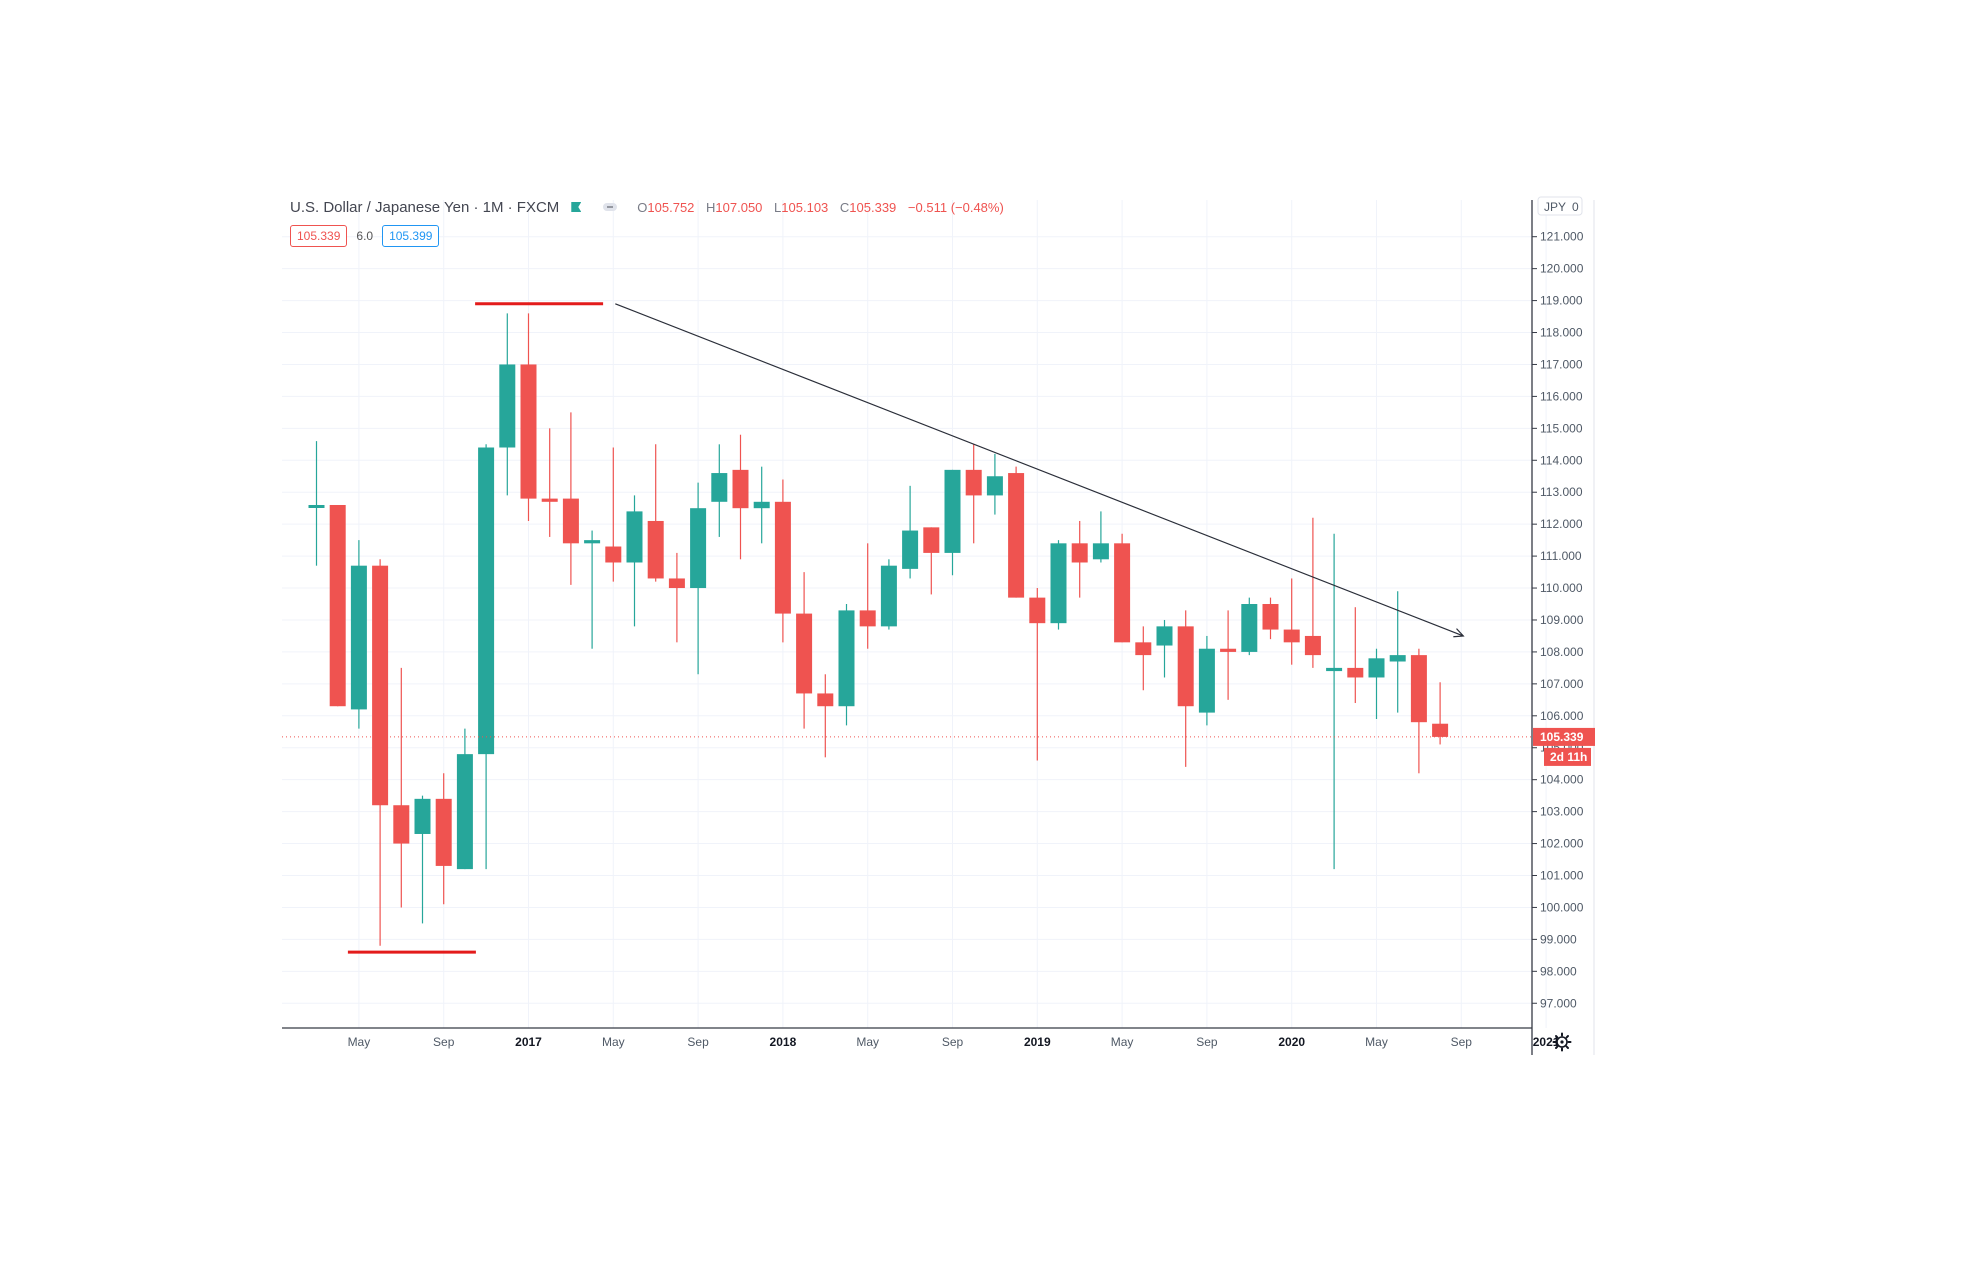 This screenshot has width=1976, height=1268. Describe the element at coordinates (425, 207) in the screenshot. I see `symbol-title: U.S. Dollar / Japanese Yen · 1M · FXCM` at that location.